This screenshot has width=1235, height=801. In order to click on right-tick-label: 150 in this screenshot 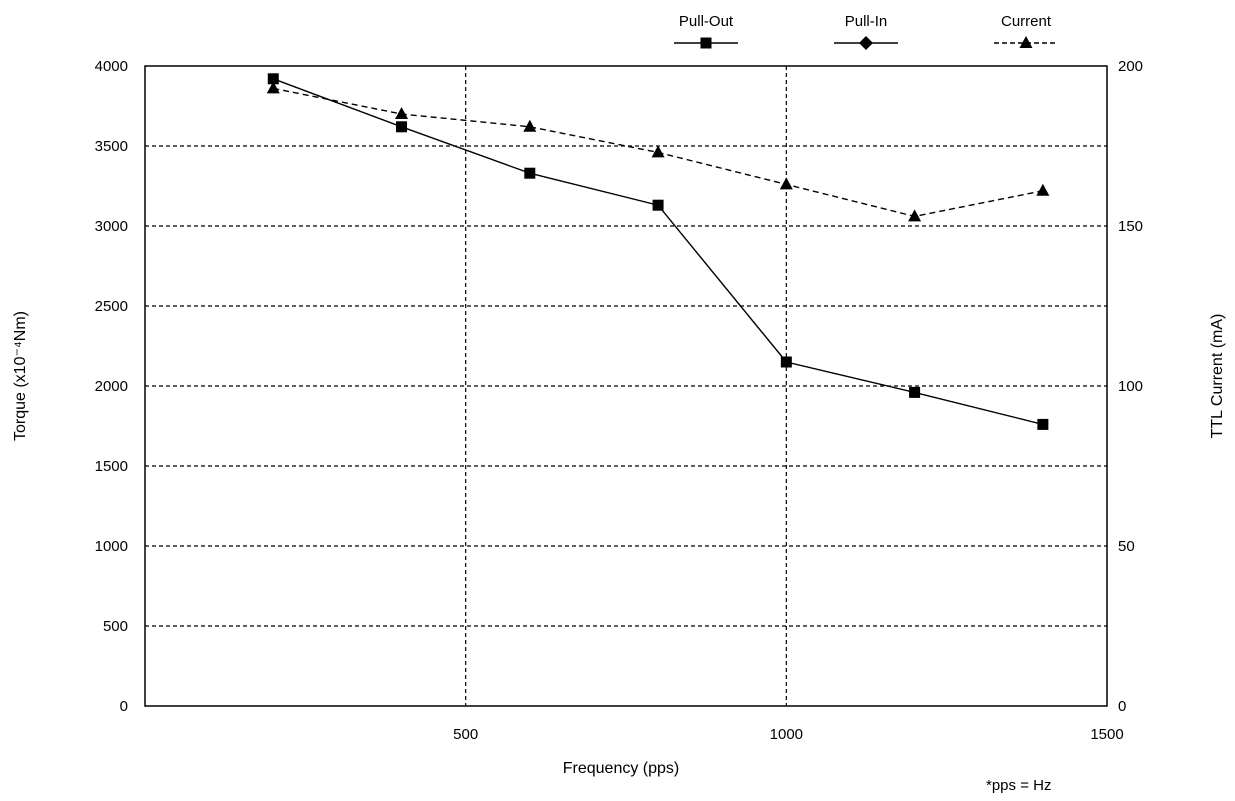, I will do `click(1130, 226)`.